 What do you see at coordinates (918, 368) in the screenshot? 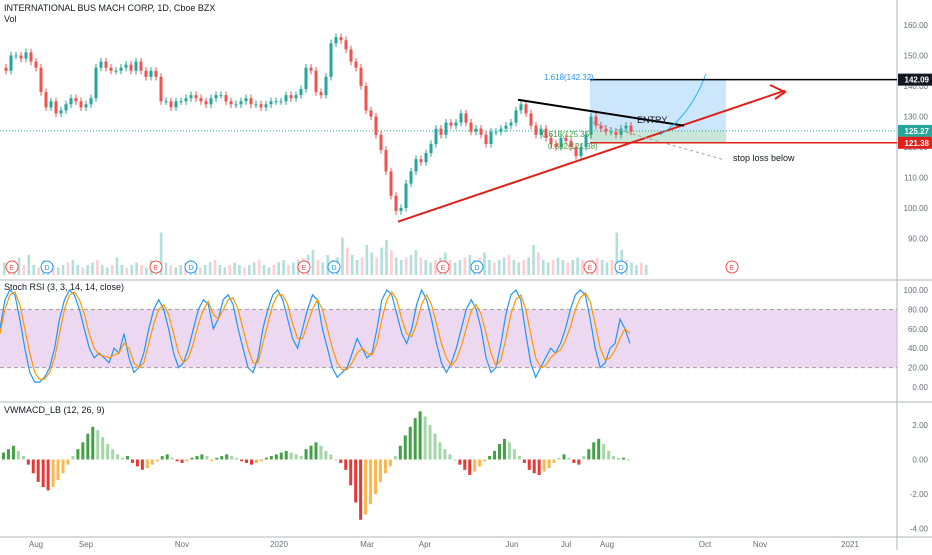
I see `rsi-tick-label: 20.00` at bounding box center [918, 368].